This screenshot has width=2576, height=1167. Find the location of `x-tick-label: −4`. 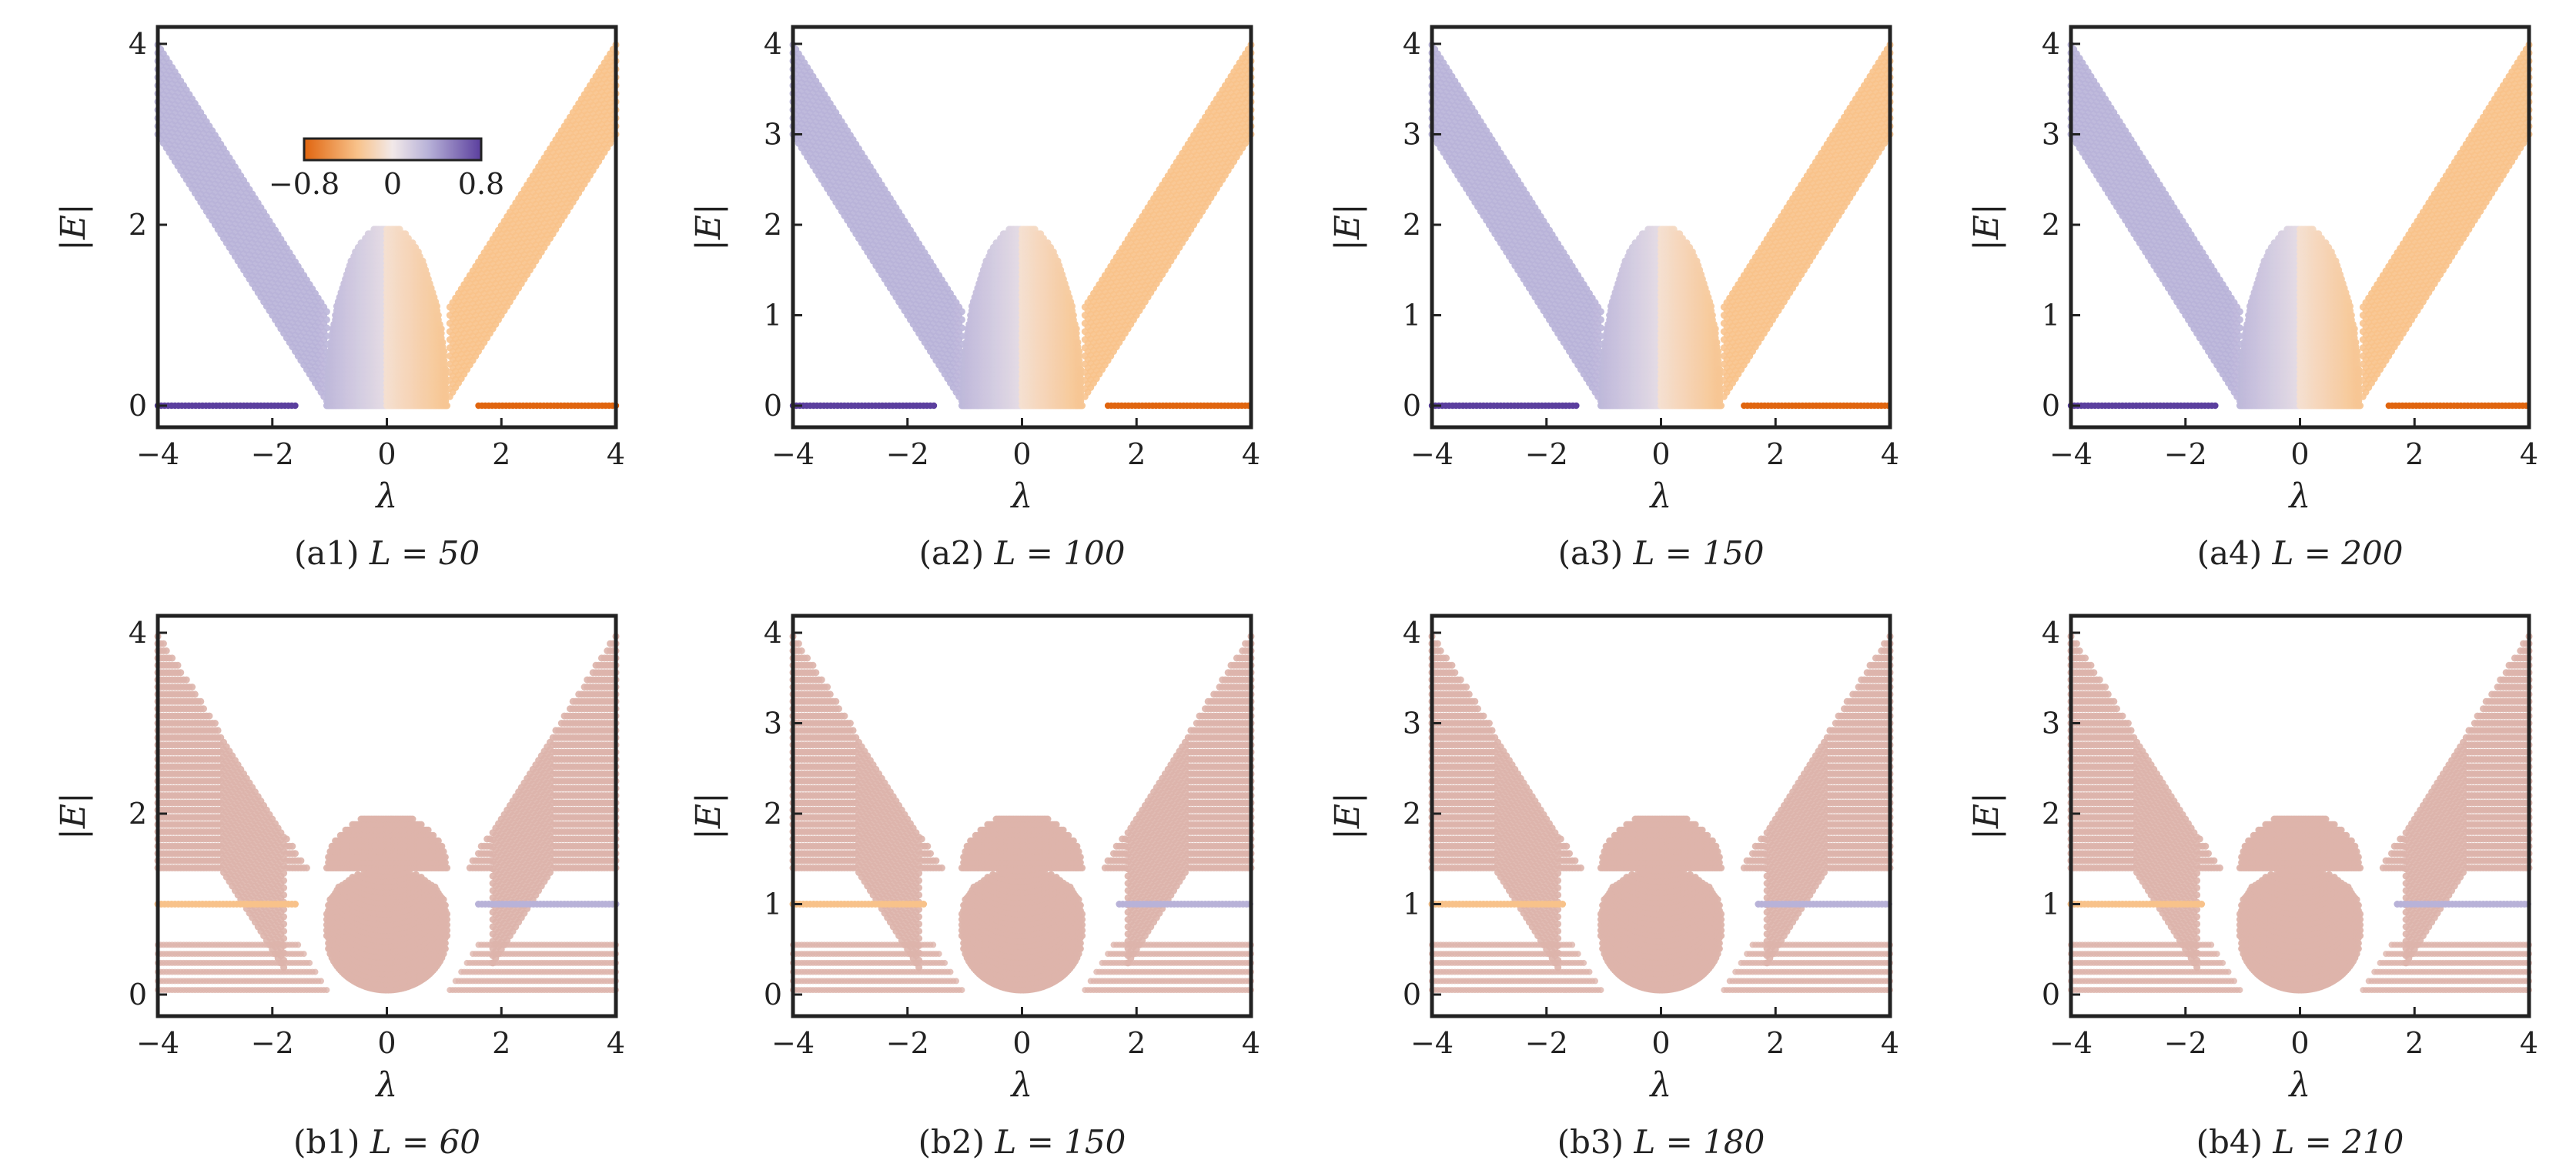

x-tick-label: −4 is located at coordinates (157, 454).